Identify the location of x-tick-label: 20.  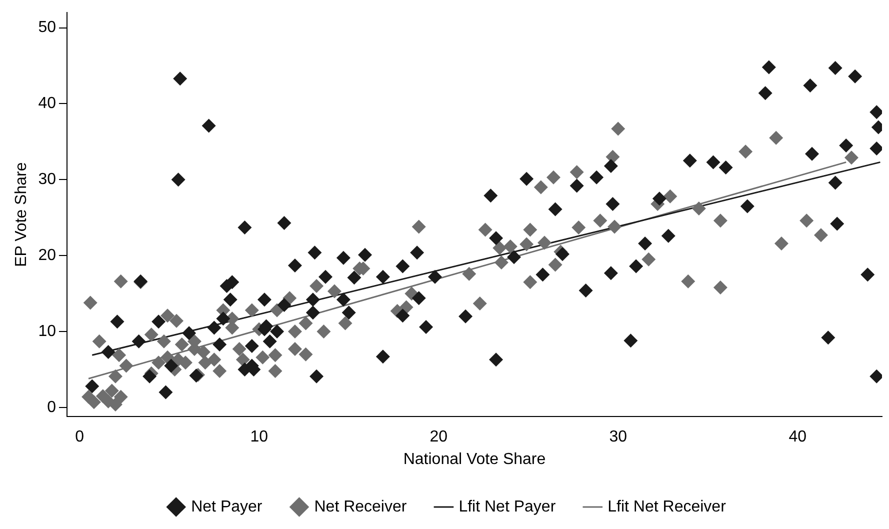
(439, 437).